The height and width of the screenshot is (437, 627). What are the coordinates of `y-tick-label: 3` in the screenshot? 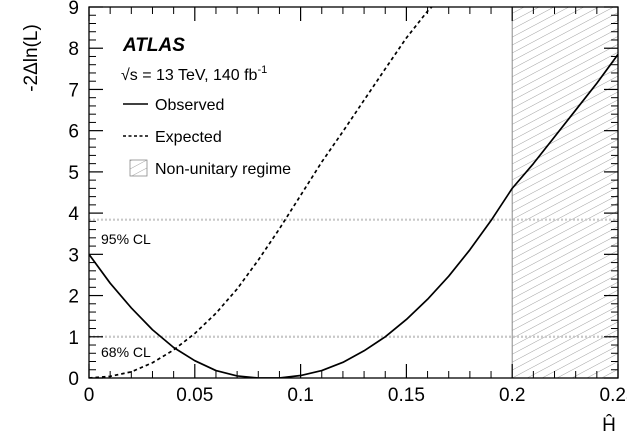 It's located at (73, 255).